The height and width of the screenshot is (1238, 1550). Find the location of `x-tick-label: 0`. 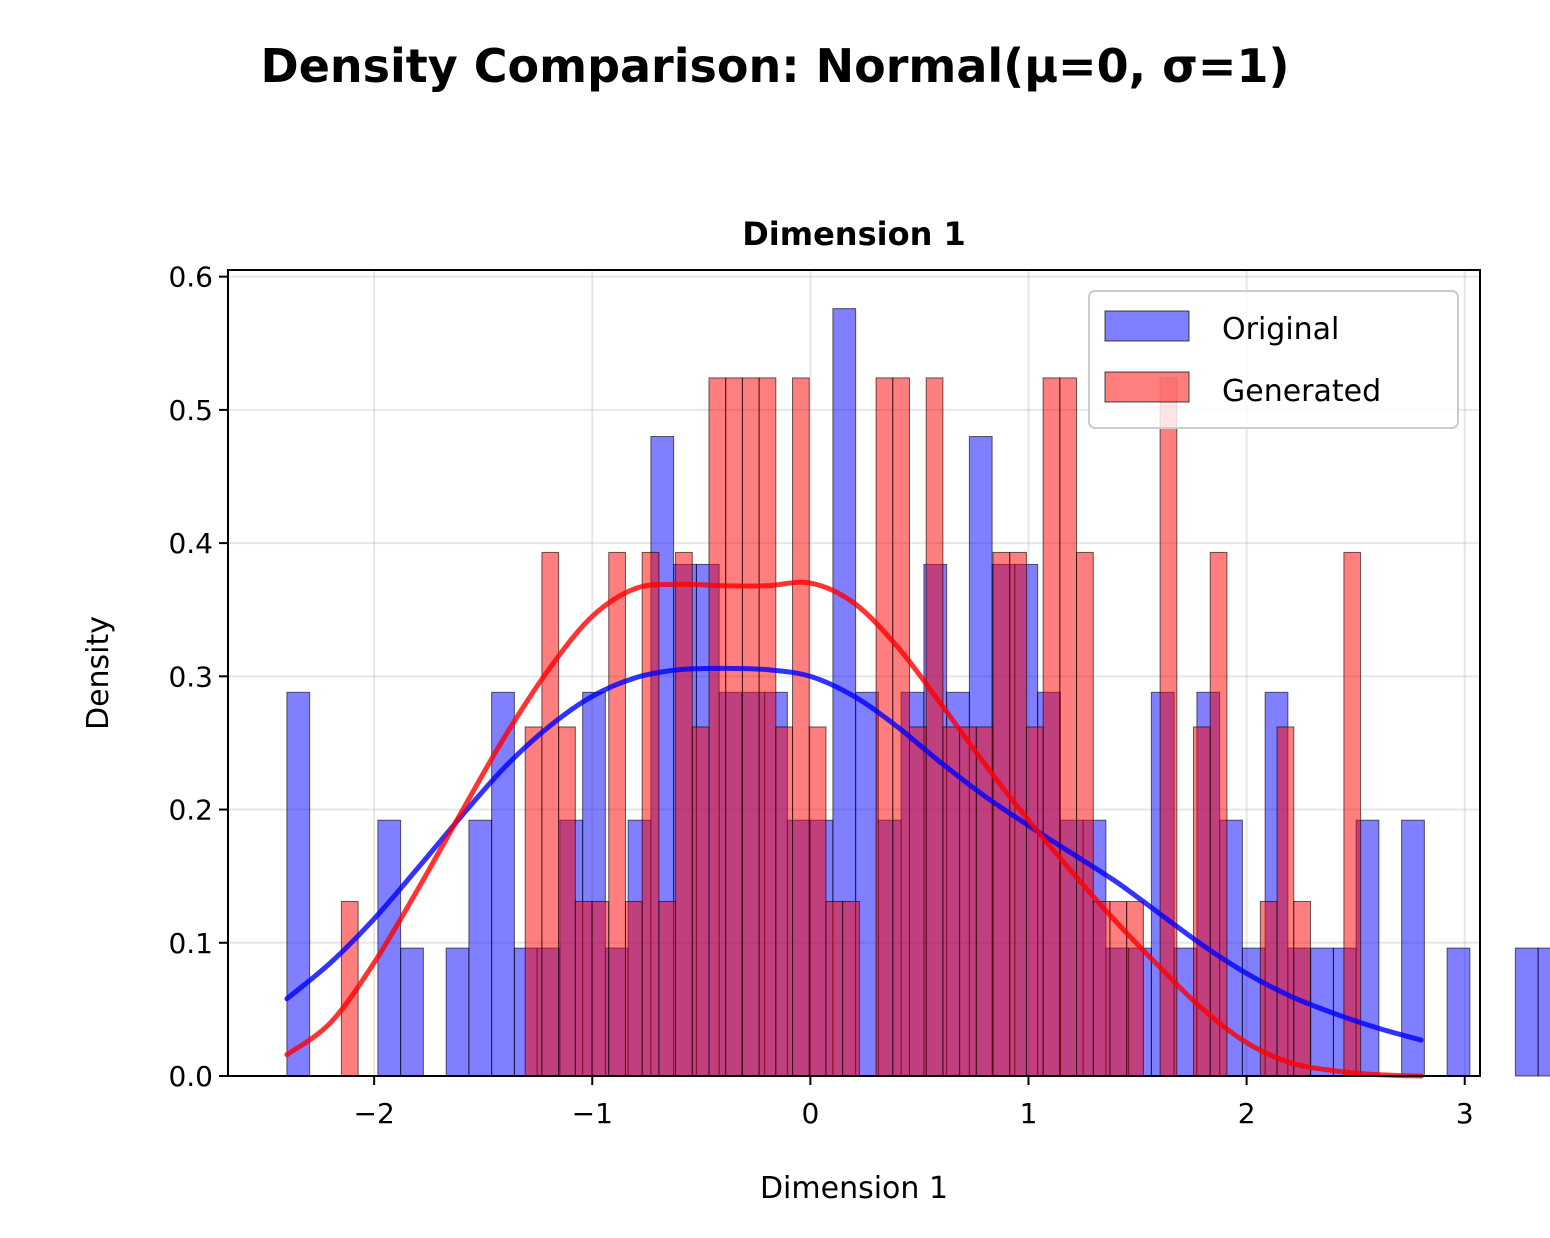

x-tick-label: 0 is located at coordinates (810, 1113).